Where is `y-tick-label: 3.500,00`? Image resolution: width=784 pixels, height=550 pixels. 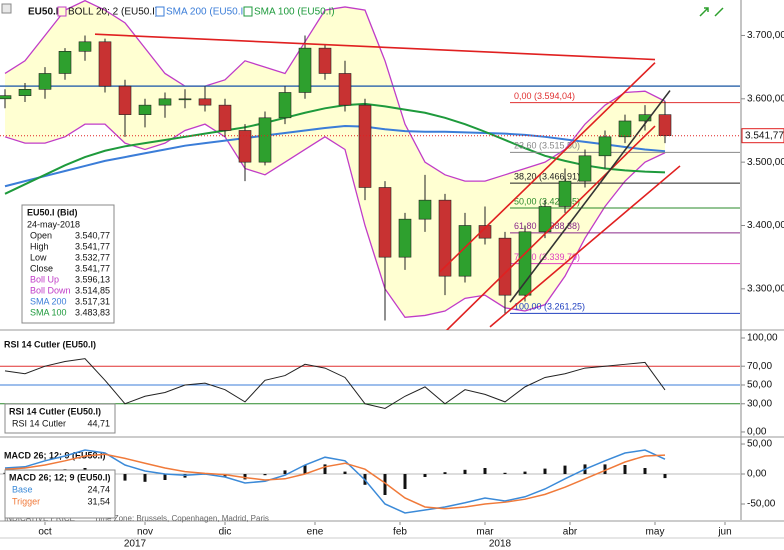 y-tick-label: 3.500,00 is located at coordinates (765, 162).